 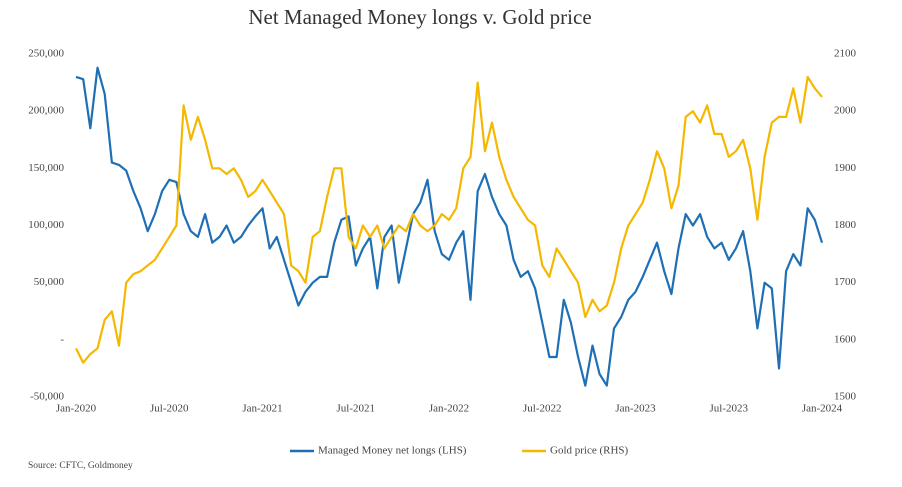 What do you see at coordinates (62, 339) in the screenshot?
I see `y-tick-label: -` at bounding box center [62, 339].